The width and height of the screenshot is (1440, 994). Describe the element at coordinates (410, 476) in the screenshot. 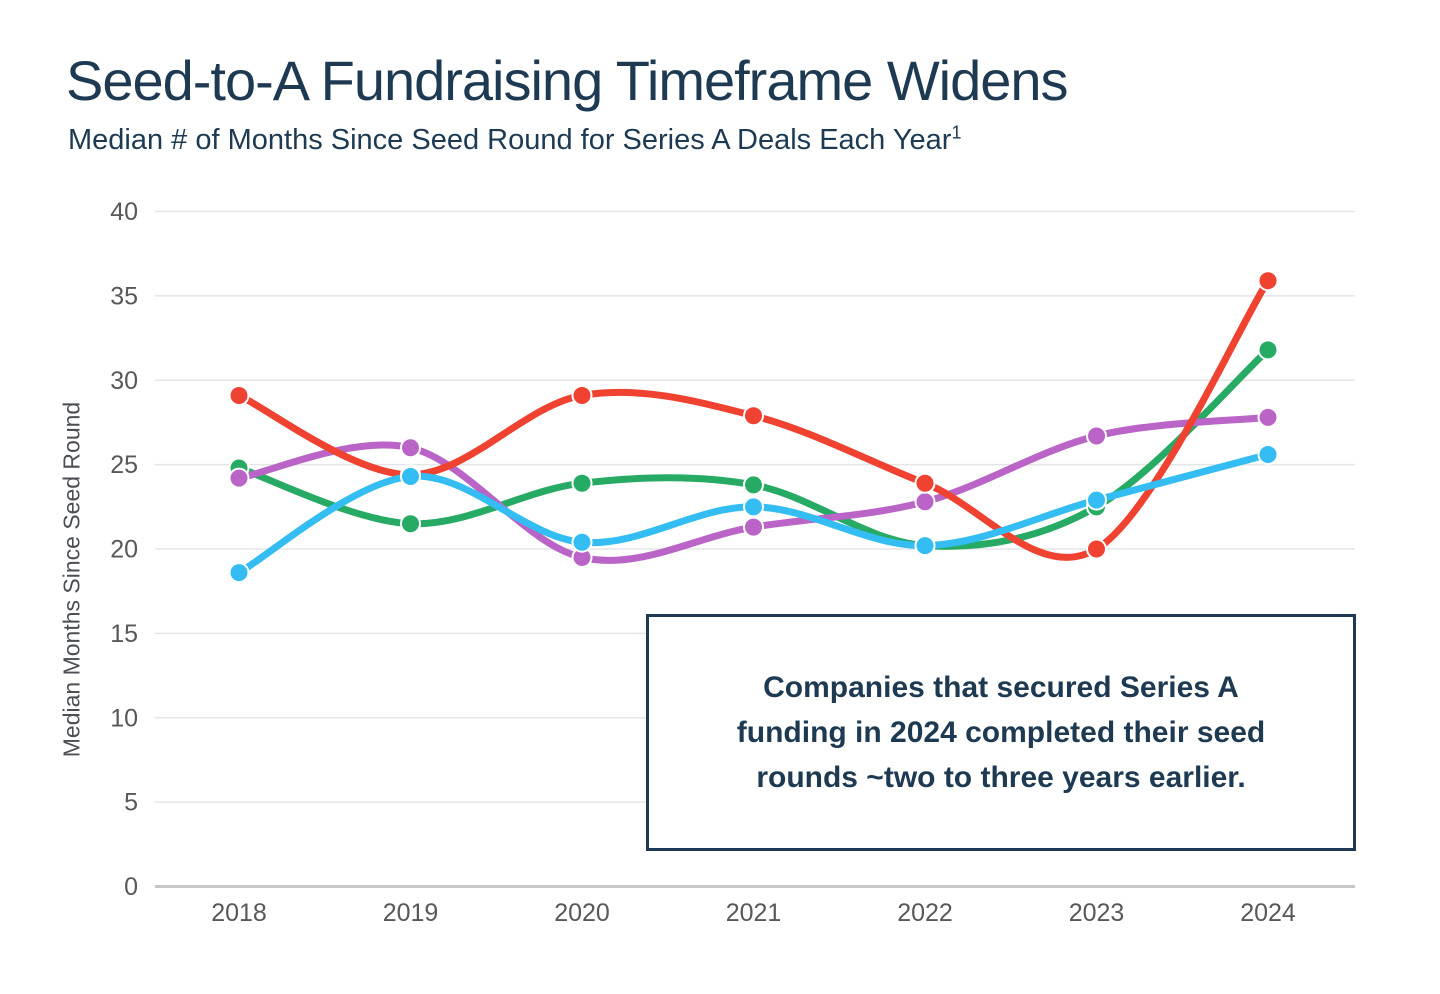

I see `blue-series-point-2019` at that location.